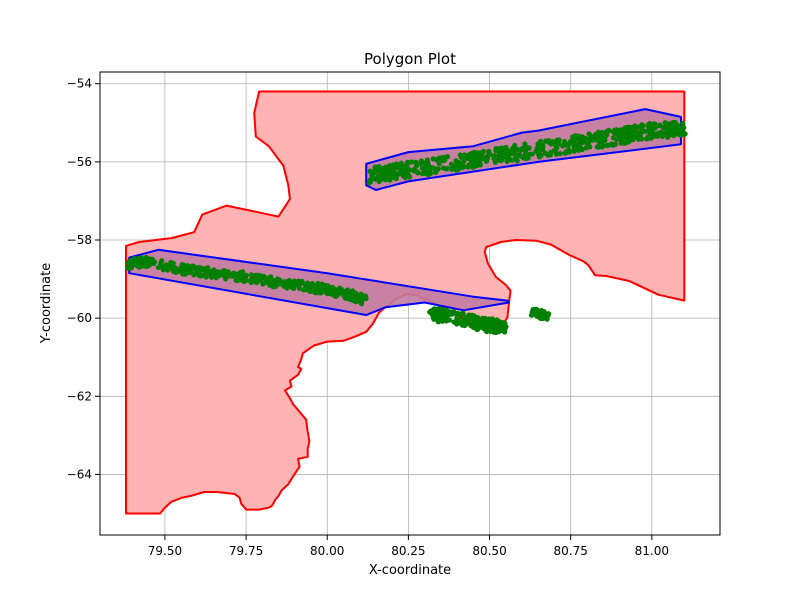  What do you see at coordinates (79, 162) in the screenshot?
I see `y-tick-label: −56` at bounding box center [79, 162].